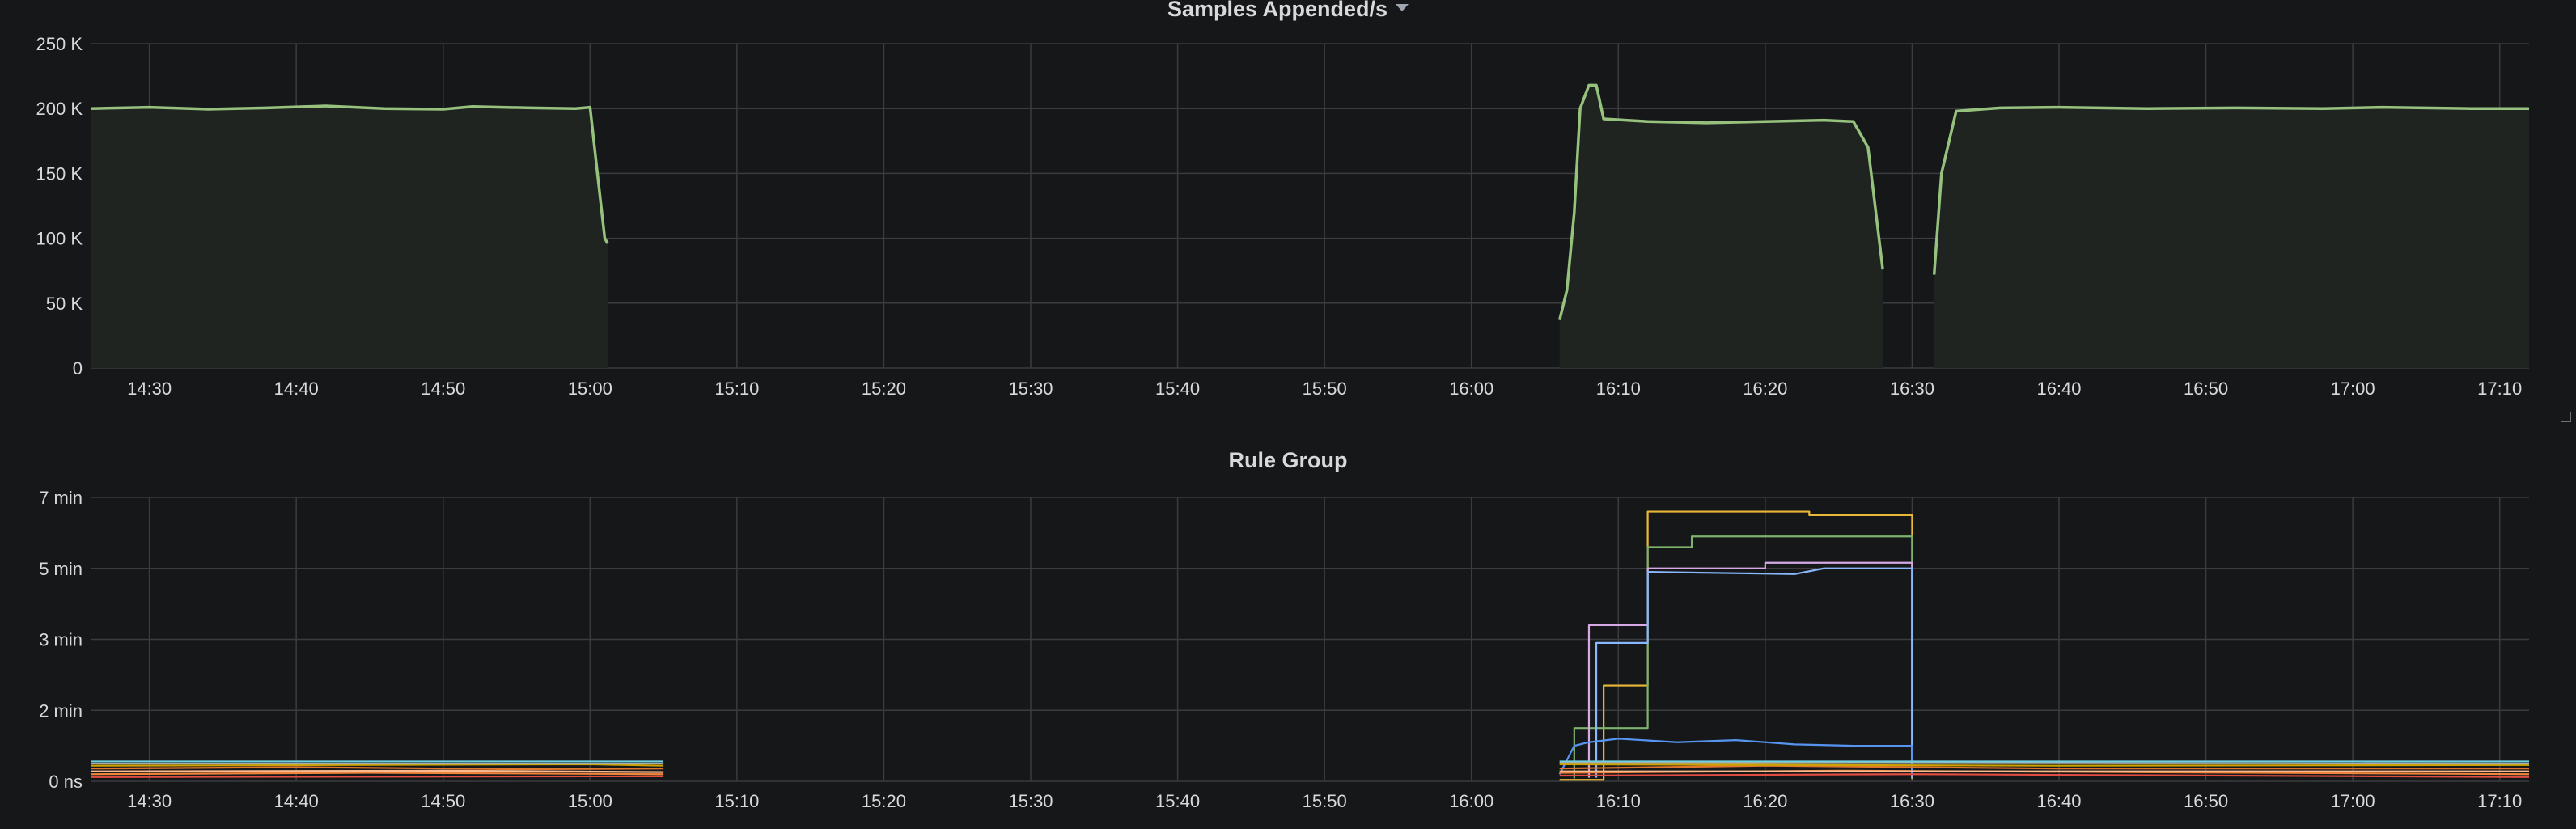 Image resolution: width=2576 pixels, height=829 pixels. I want to click on y-tick-label: 5 min, so click(61, 569).